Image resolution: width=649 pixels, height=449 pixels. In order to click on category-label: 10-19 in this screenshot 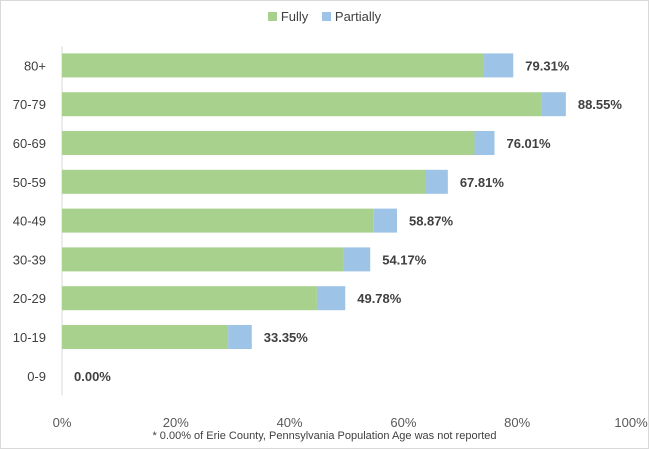, I will do `click(29, 337)`.